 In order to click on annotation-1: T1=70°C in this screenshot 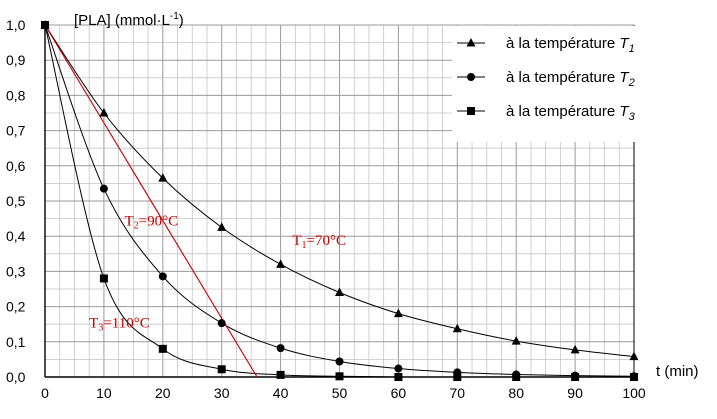, I will do `click(319, 242)`.